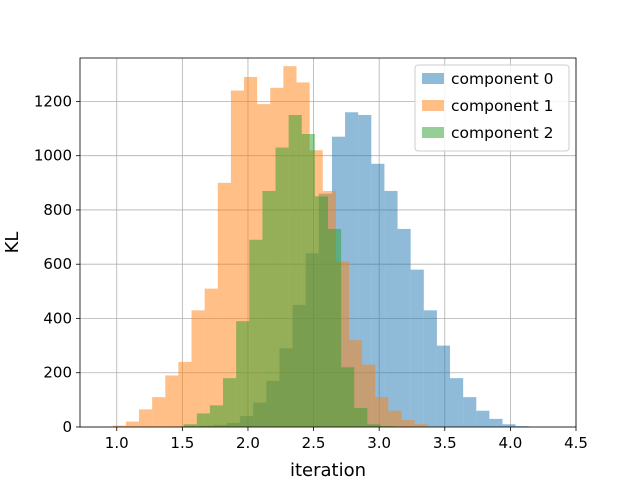  I want to click on y-tick-label-0: 0, so click(67, 427).